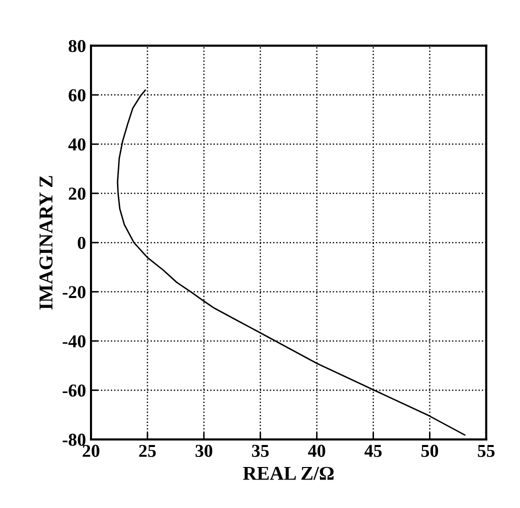  What do you see at coordinates (486, 450) in the screenshot?
I see `x-tick-label: 55` at bounding box center [486, 450].